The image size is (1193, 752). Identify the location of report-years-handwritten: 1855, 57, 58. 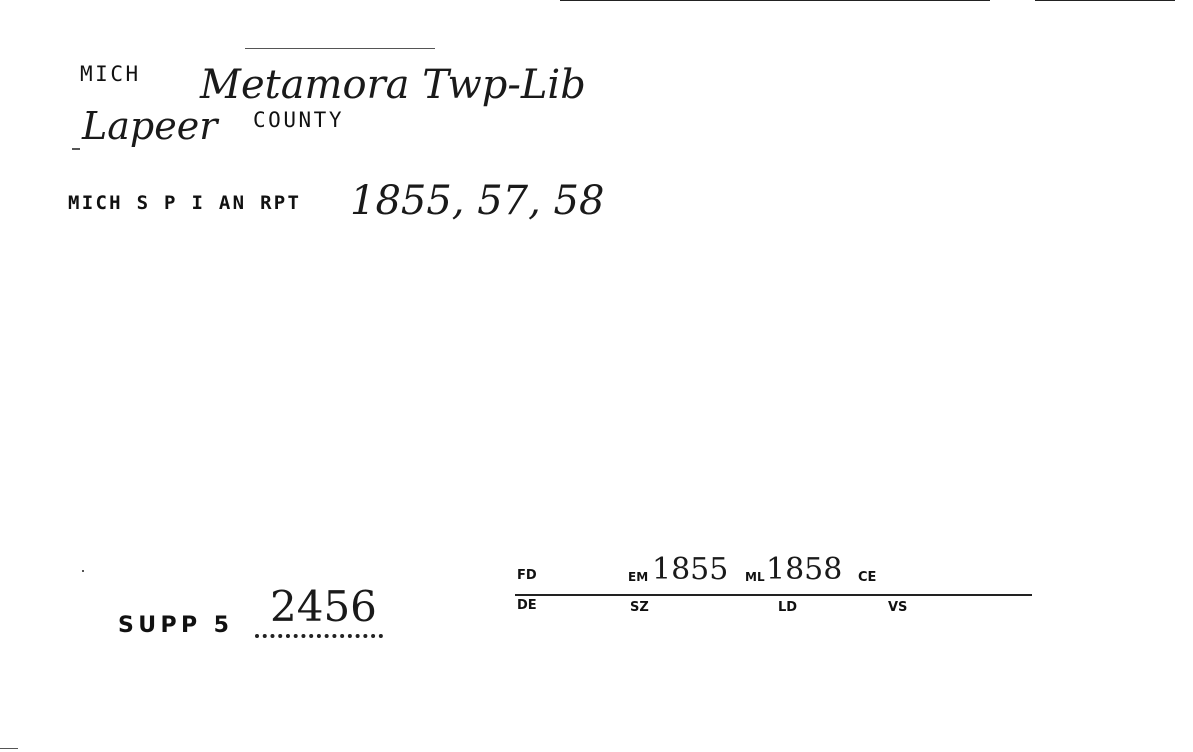
(477, 201).